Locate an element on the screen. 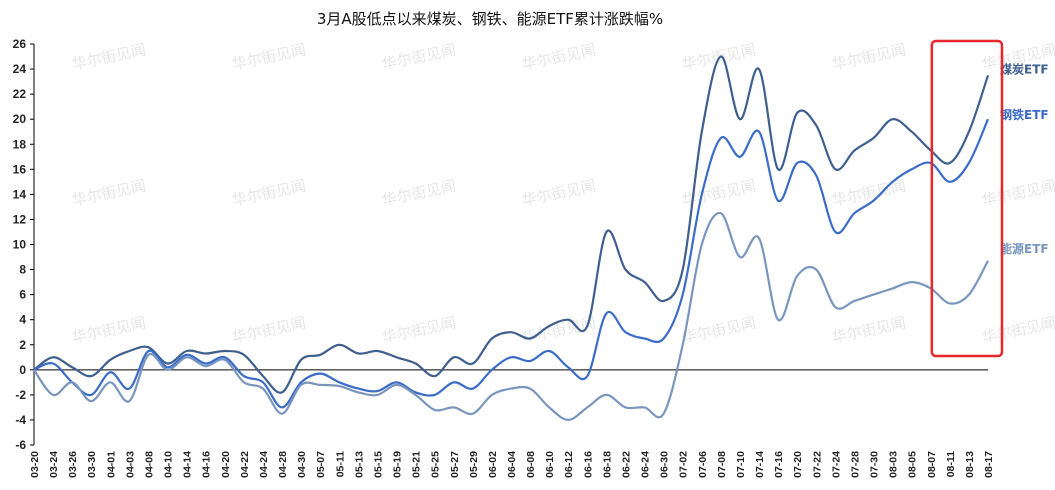 This screenshot has height=490, width=1055. x-tick-label: 04-10 is located at coordinates (169, 464).